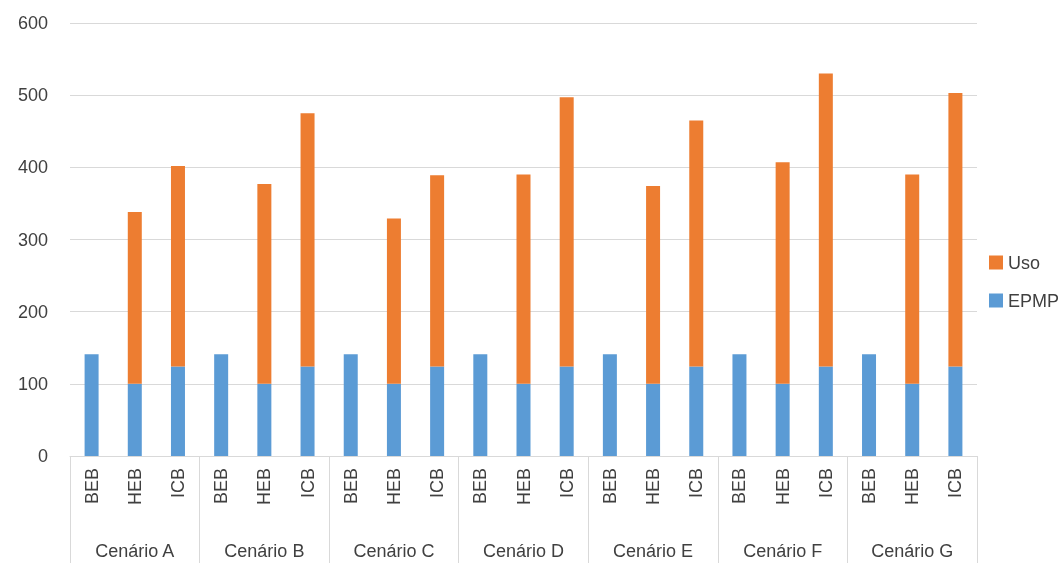 The height and width of the screenshot is (563, 1064). I want to click on text: Cenário A, so click(135, 551).